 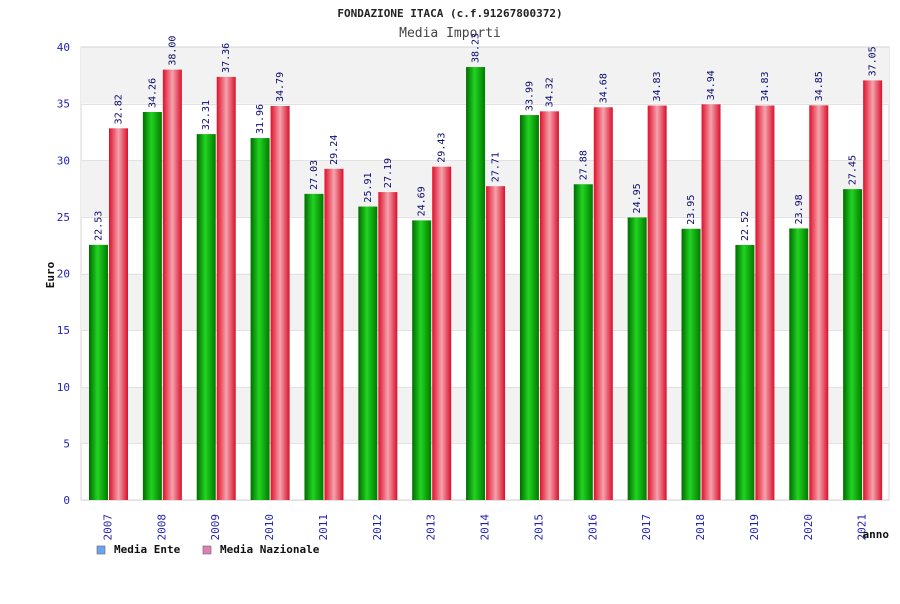 I want to click on bar-value-label: 27.88, so click(x=583, y=165).